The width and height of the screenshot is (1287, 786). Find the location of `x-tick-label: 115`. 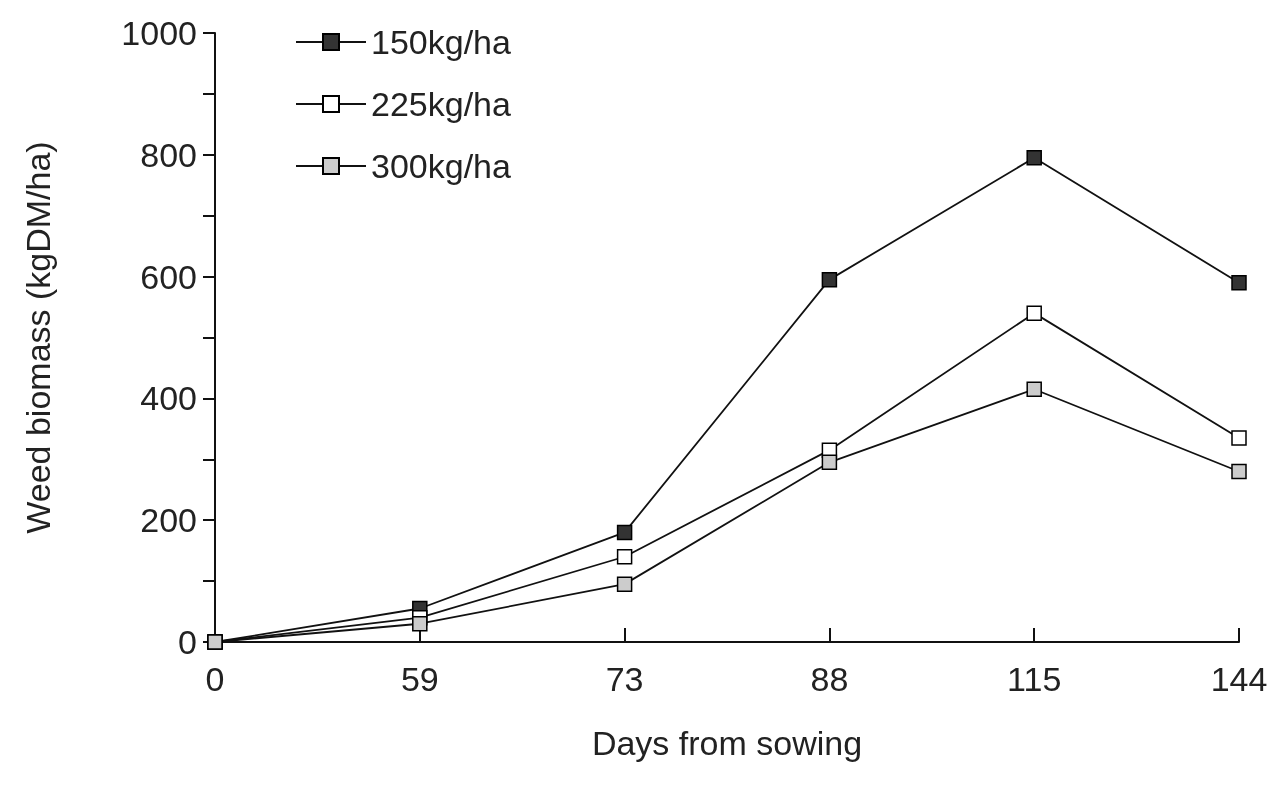

x-tick-label: 115 is located at coordinates (1034, 679).